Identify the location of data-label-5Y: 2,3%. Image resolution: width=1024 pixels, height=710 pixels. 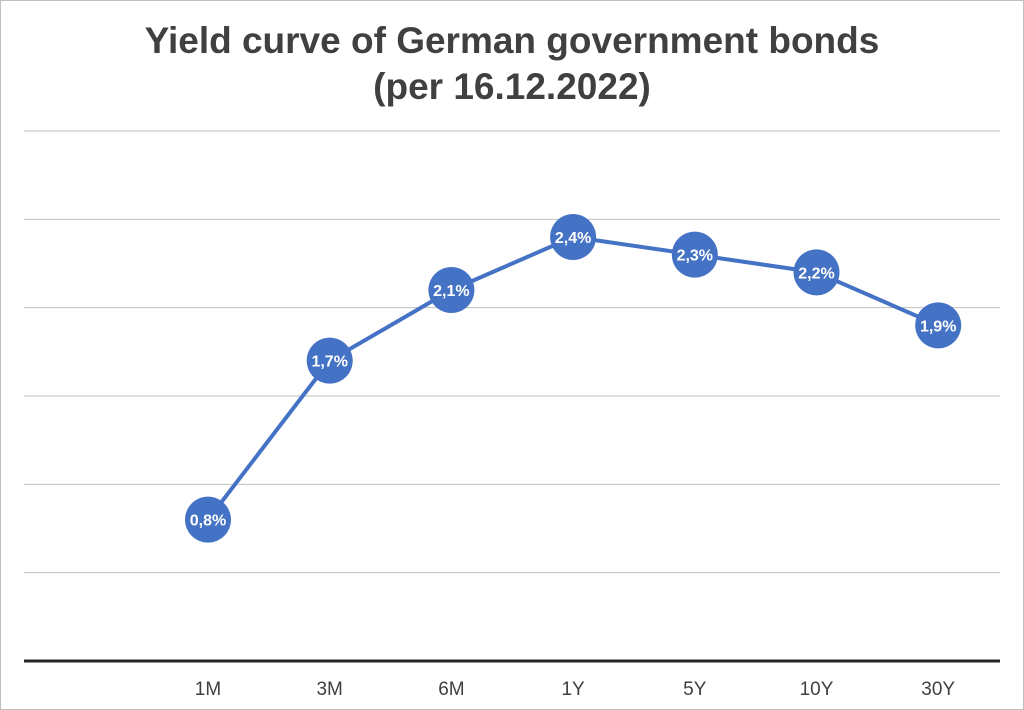
(695, 256).